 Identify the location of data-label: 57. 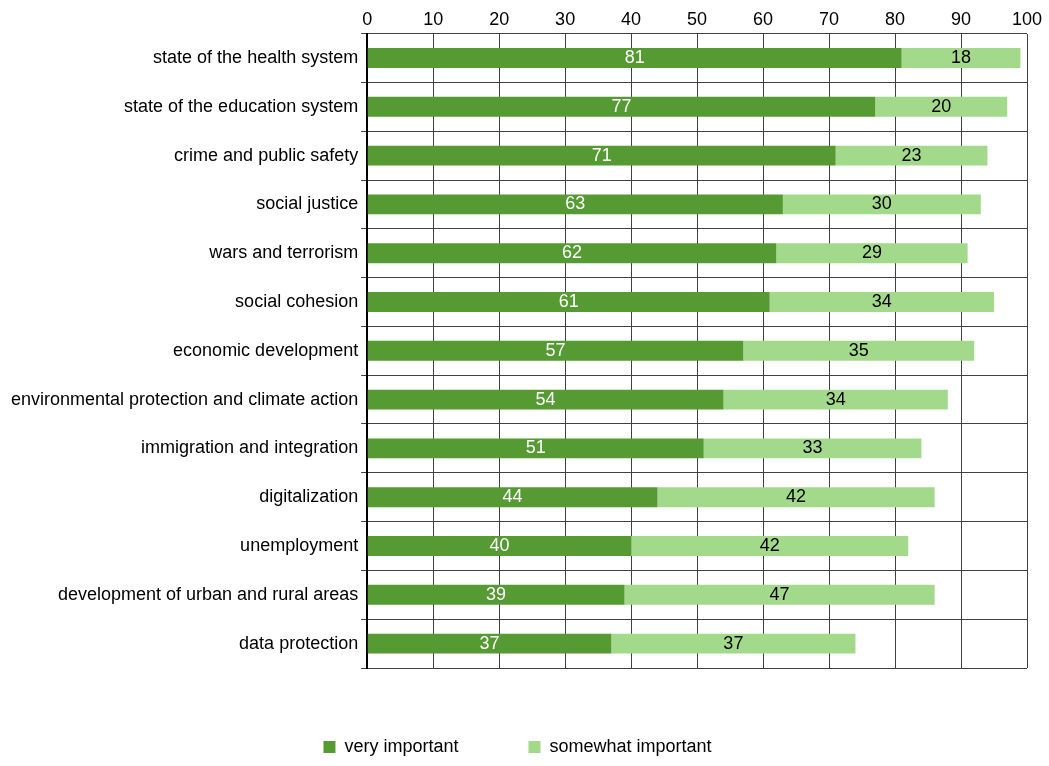
(555, 349).